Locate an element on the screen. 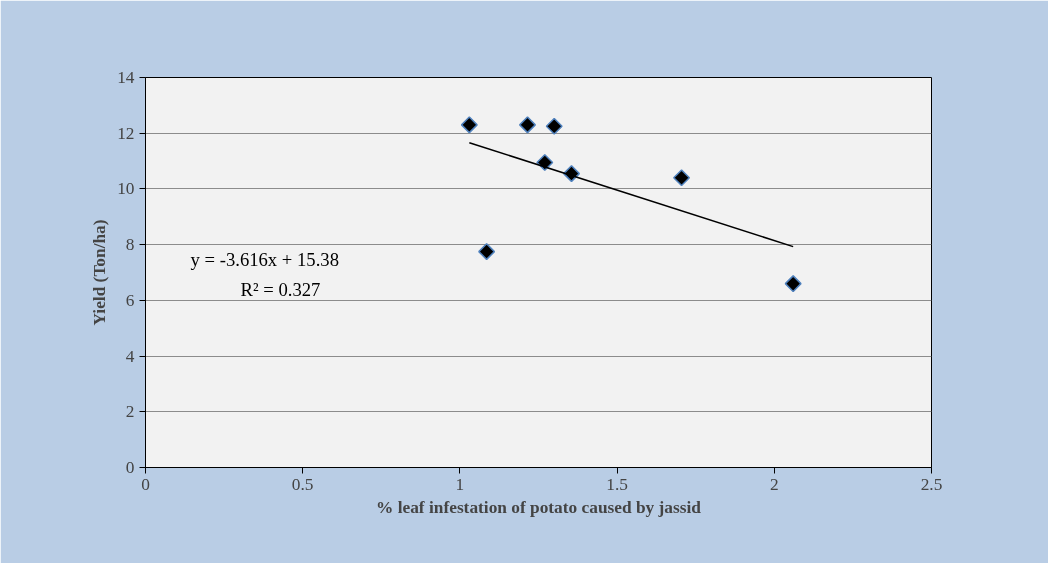 The height and width of the screenshot is (565, 1050). y-tick-label: 0 is located at coordinates (130, 467).